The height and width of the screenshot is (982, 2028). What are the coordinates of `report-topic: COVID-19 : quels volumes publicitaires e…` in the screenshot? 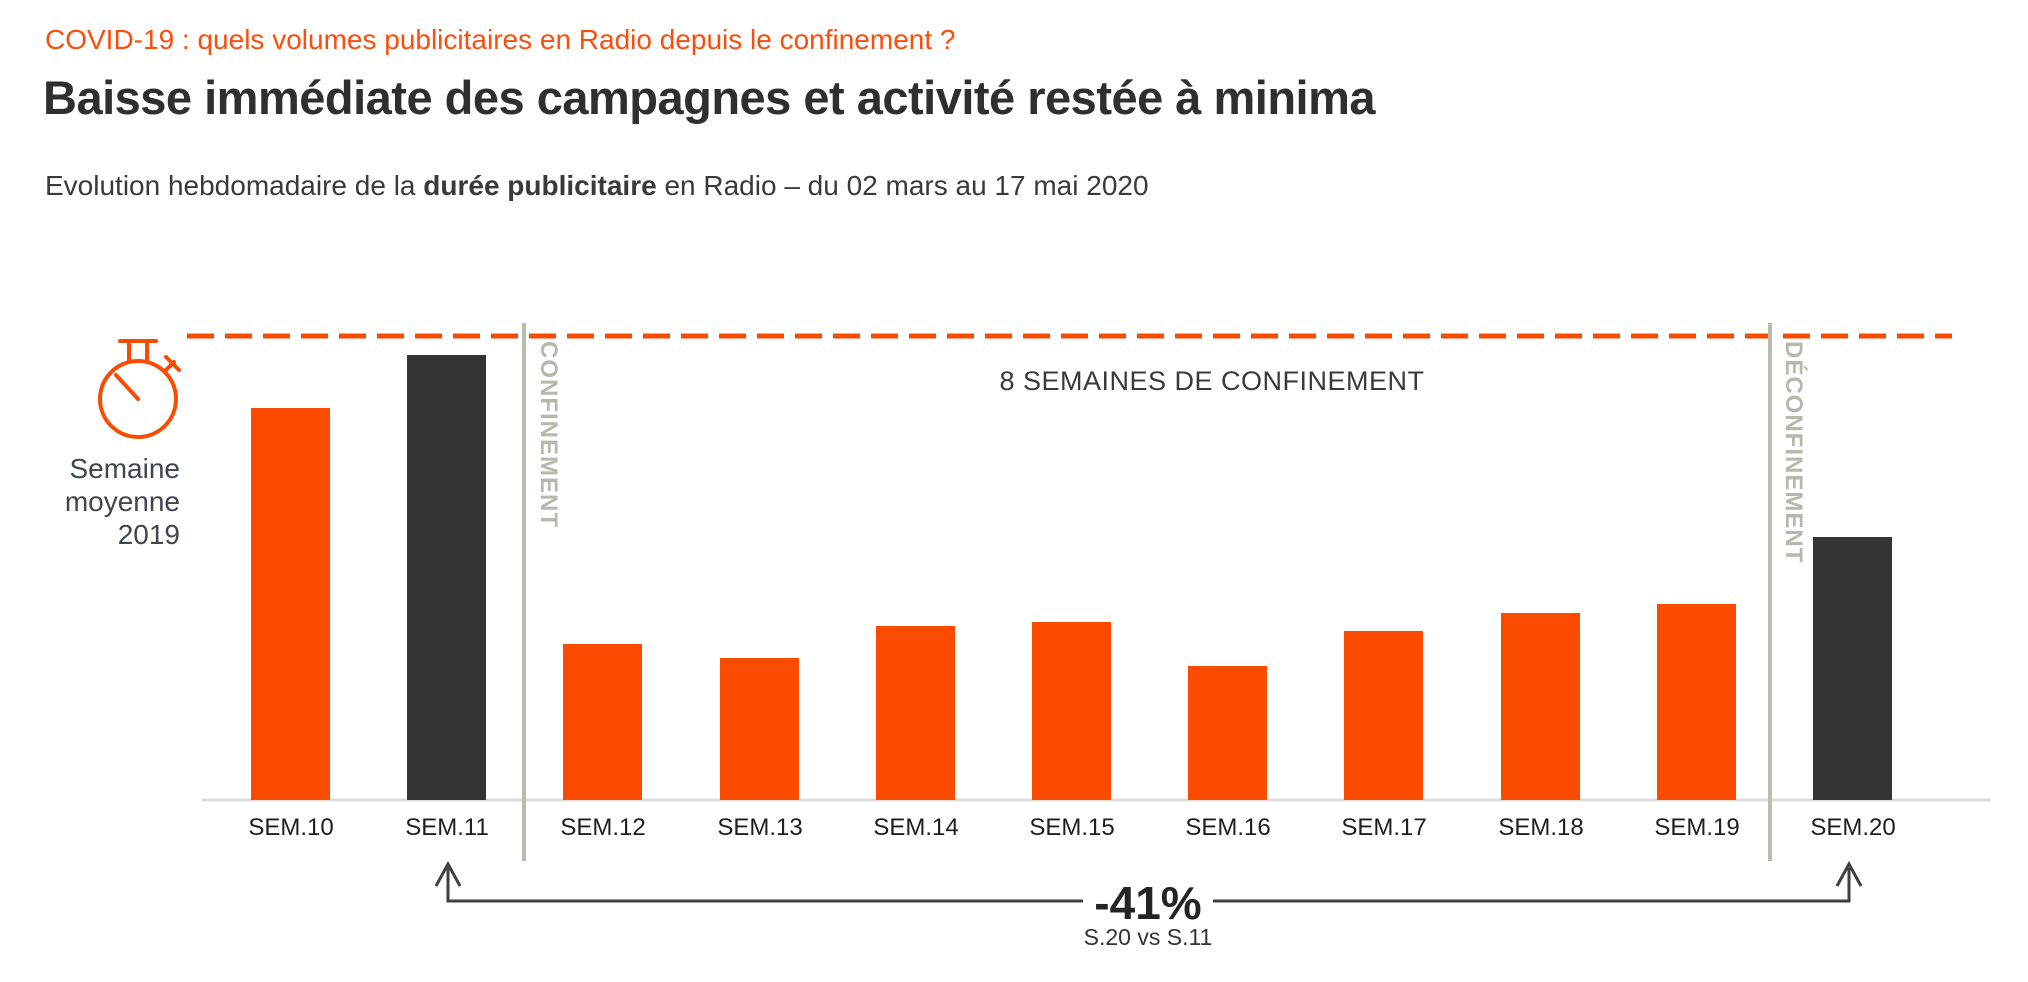 It's located at (500, 39).